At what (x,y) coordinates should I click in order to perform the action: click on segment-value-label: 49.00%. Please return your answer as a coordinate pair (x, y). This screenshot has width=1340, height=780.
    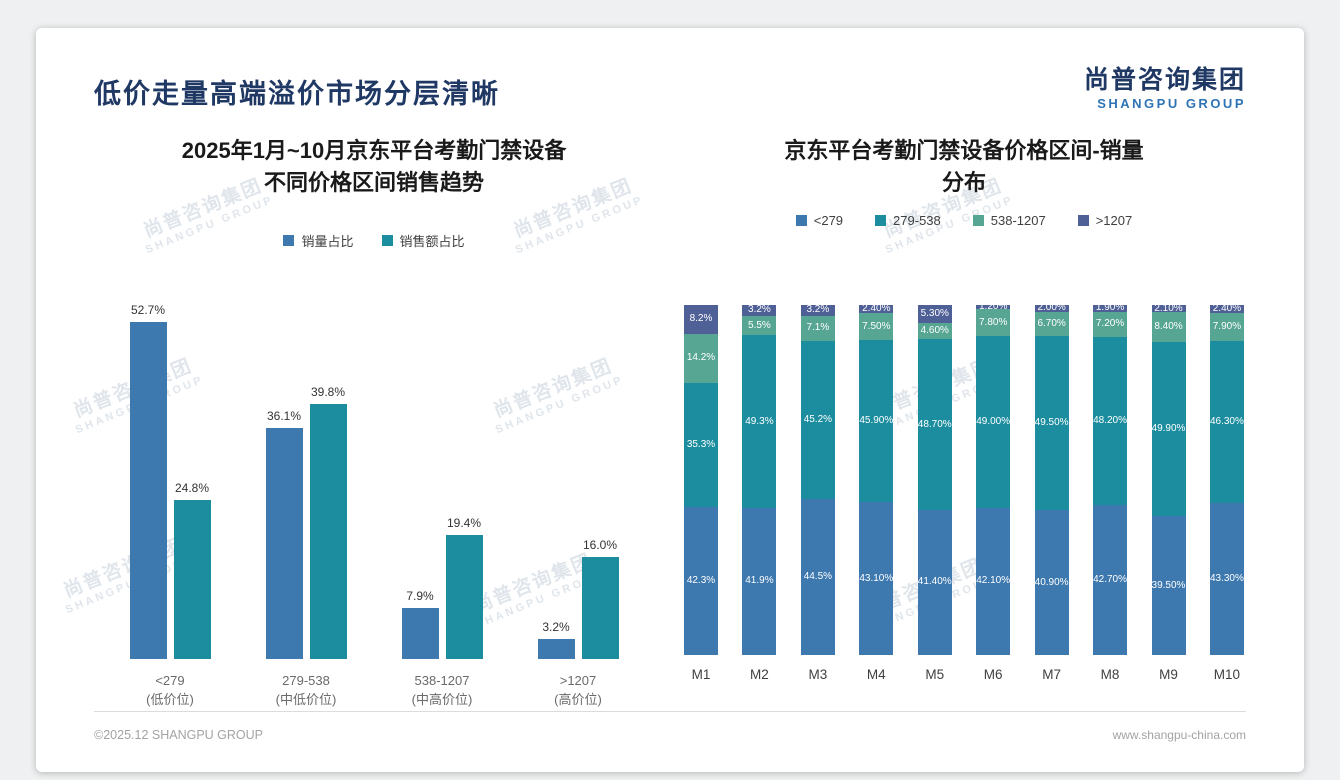
    Looking at the image, I should click on (993, 421).